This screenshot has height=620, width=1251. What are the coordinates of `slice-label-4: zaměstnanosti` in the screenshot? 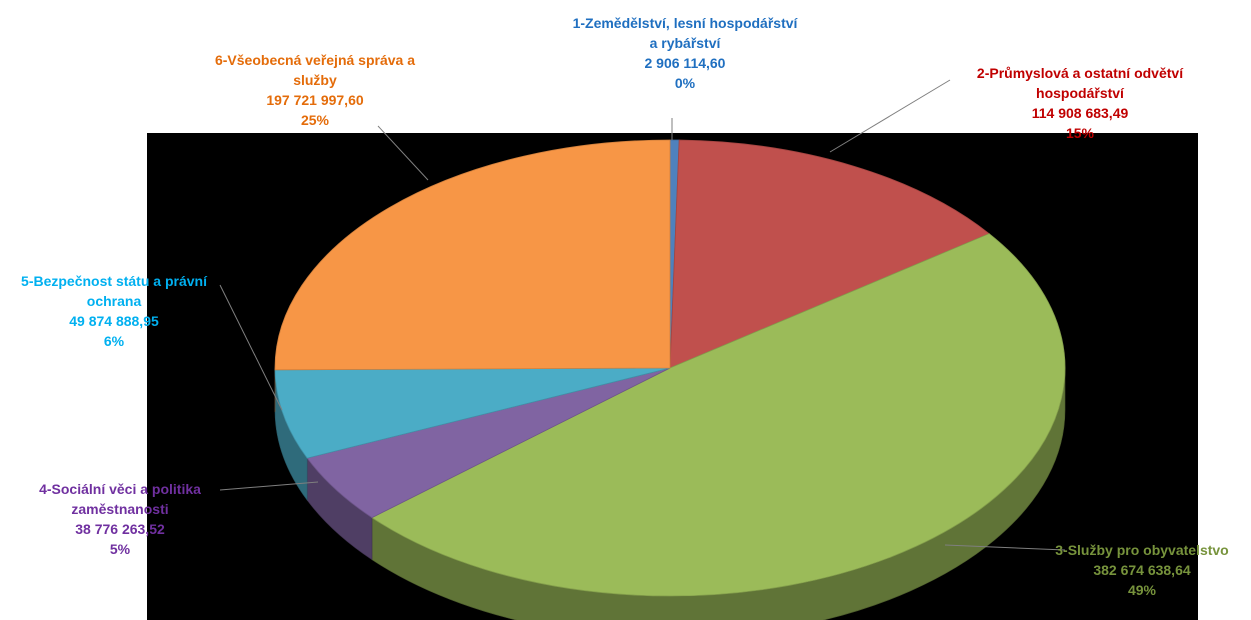 It's located at (119, 509).